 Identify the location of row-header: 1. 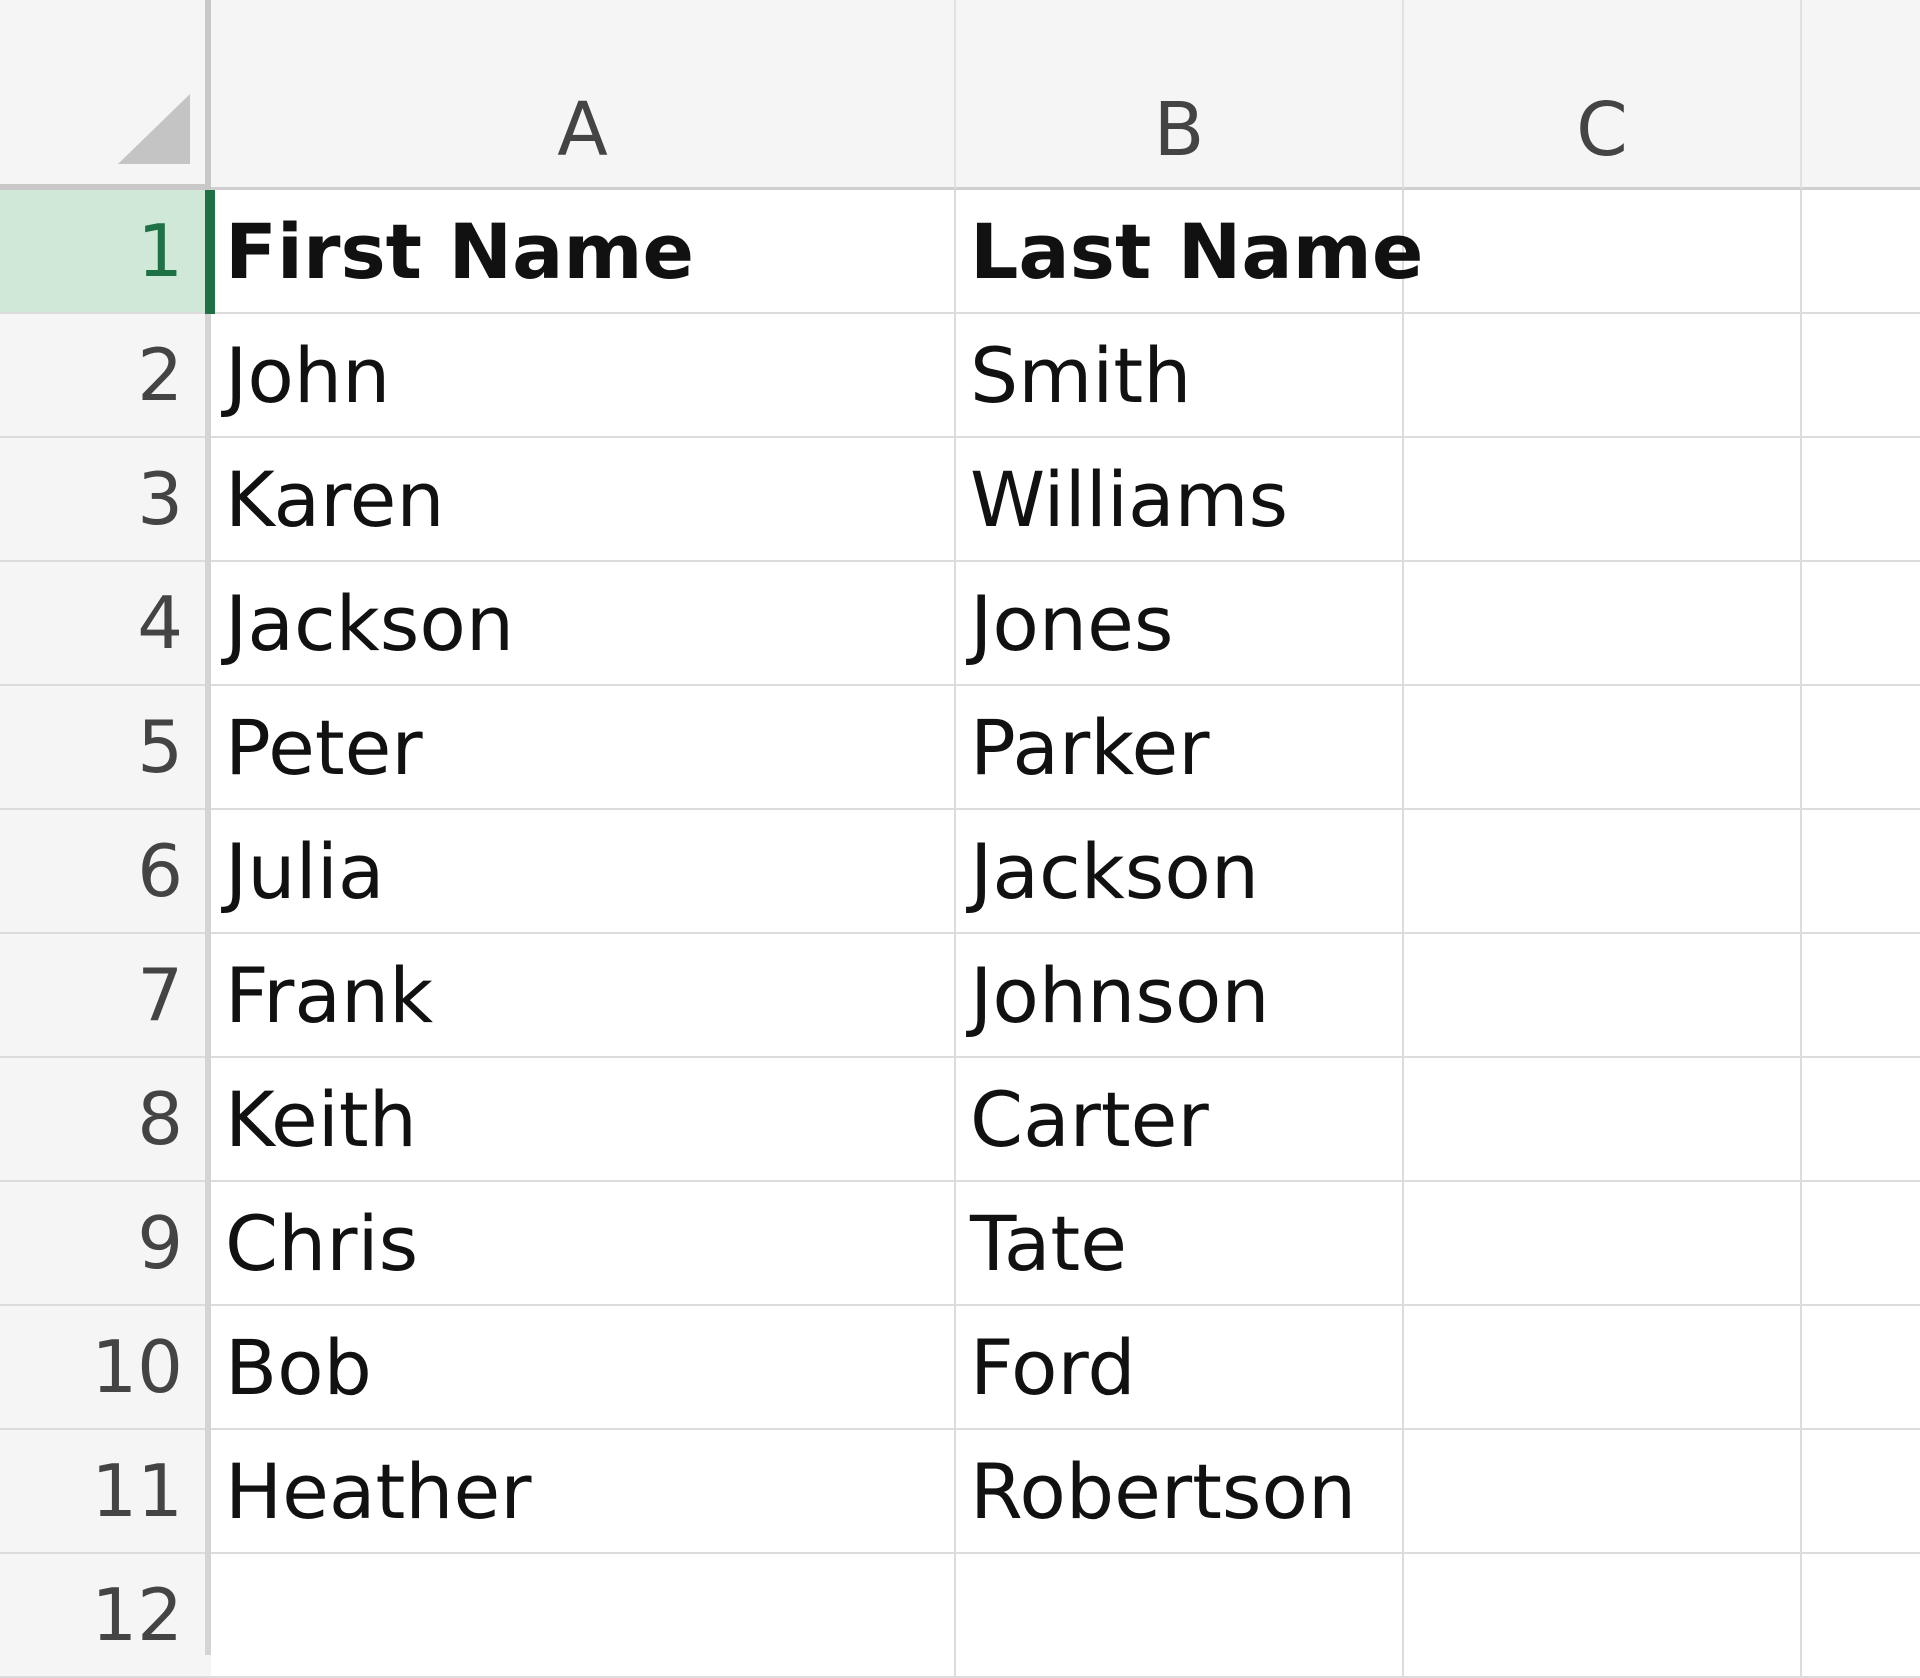
(105, 252).